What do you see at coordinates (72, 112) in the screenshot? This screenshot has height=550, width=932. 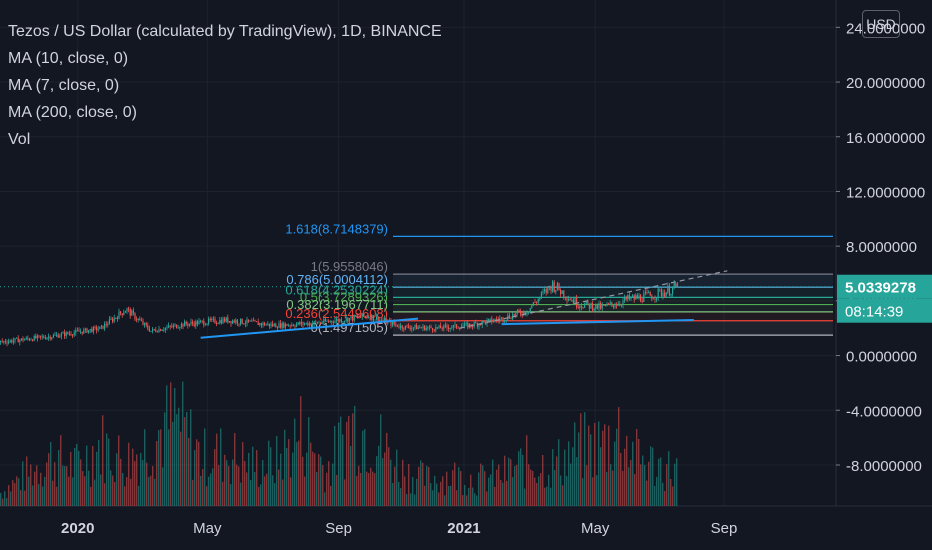 I see `legend-ma200: MA (200, close, 0)` at bounding box center [72, 112].